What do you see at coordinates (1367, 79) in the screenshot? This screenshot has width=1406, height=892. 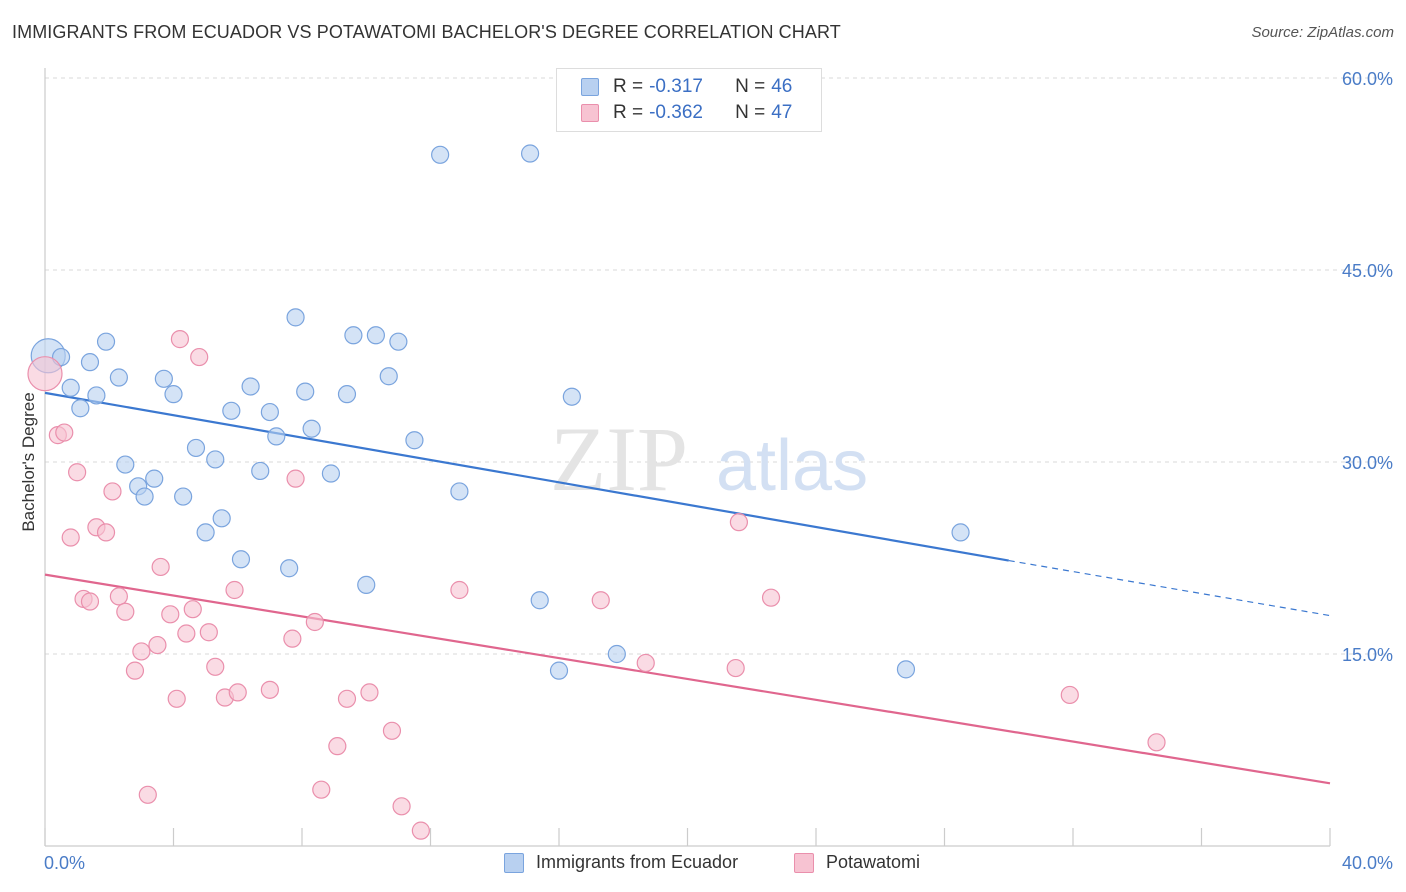 I see `y-tick-label: 60.0%` at bounding box center [1367, 79].